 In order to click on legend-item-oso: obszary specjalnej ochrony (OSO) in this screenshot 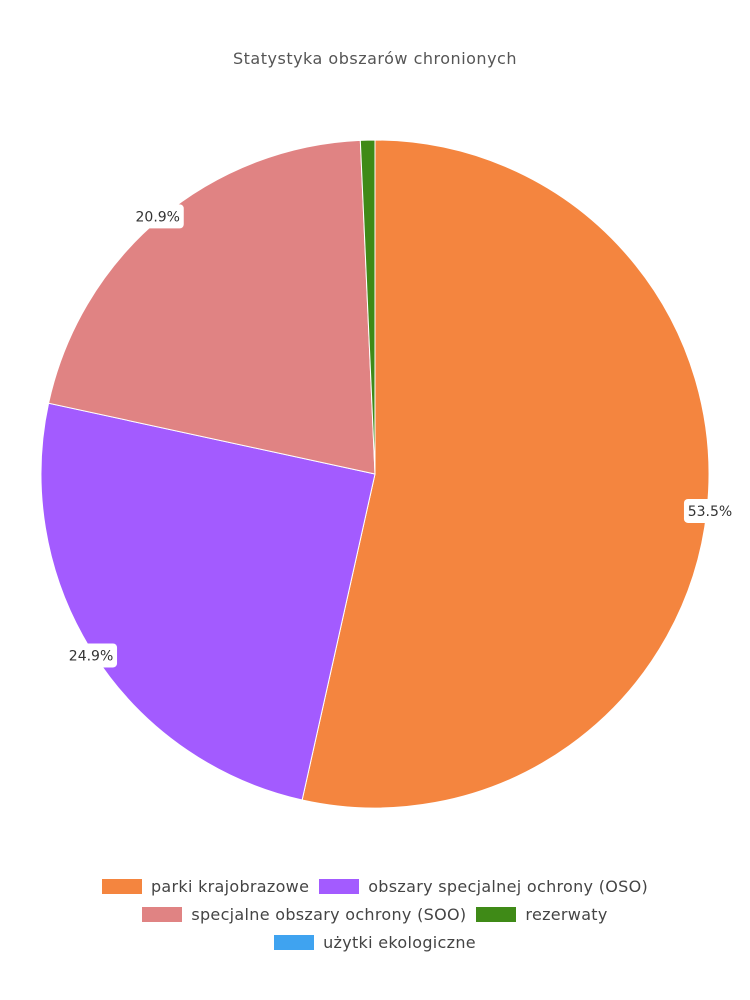, I will do `click(483, 886)`.